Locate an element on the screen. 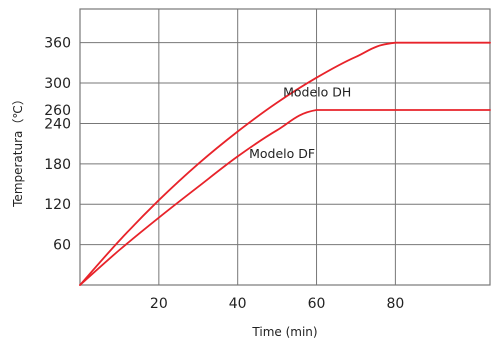 The image size is (492, 340). y-tick-label-120: 120 is located at coordinates (57, 205).